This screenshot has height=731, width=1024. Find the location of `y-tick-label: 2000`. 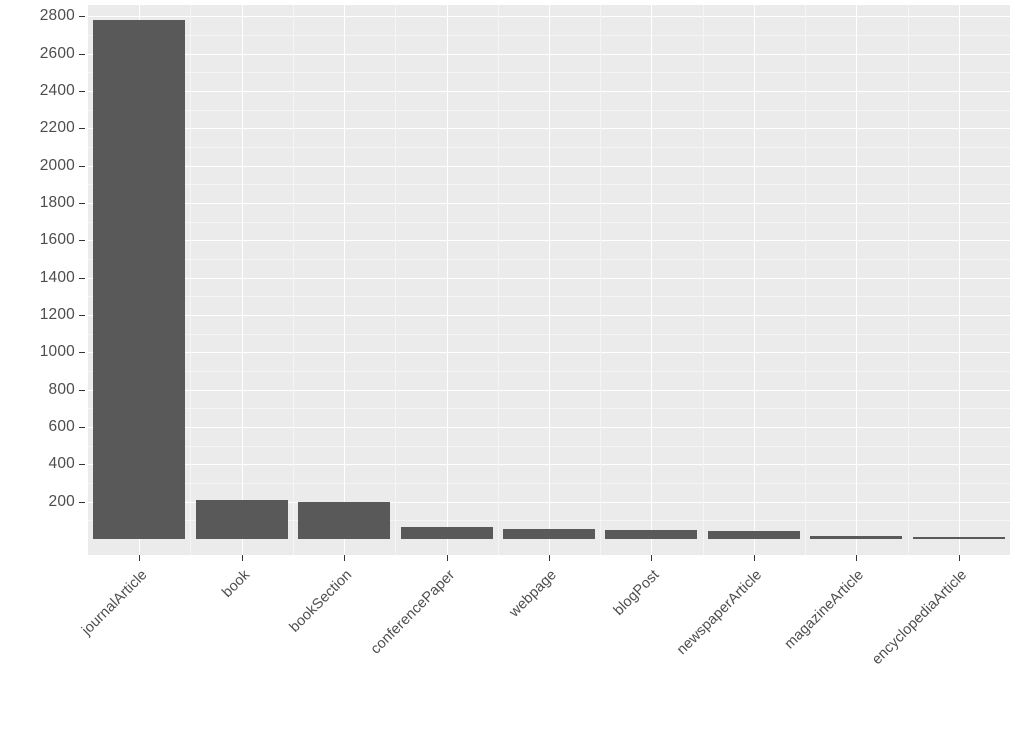

y-tick-label: 2000 is located at coordinates (57, 165).